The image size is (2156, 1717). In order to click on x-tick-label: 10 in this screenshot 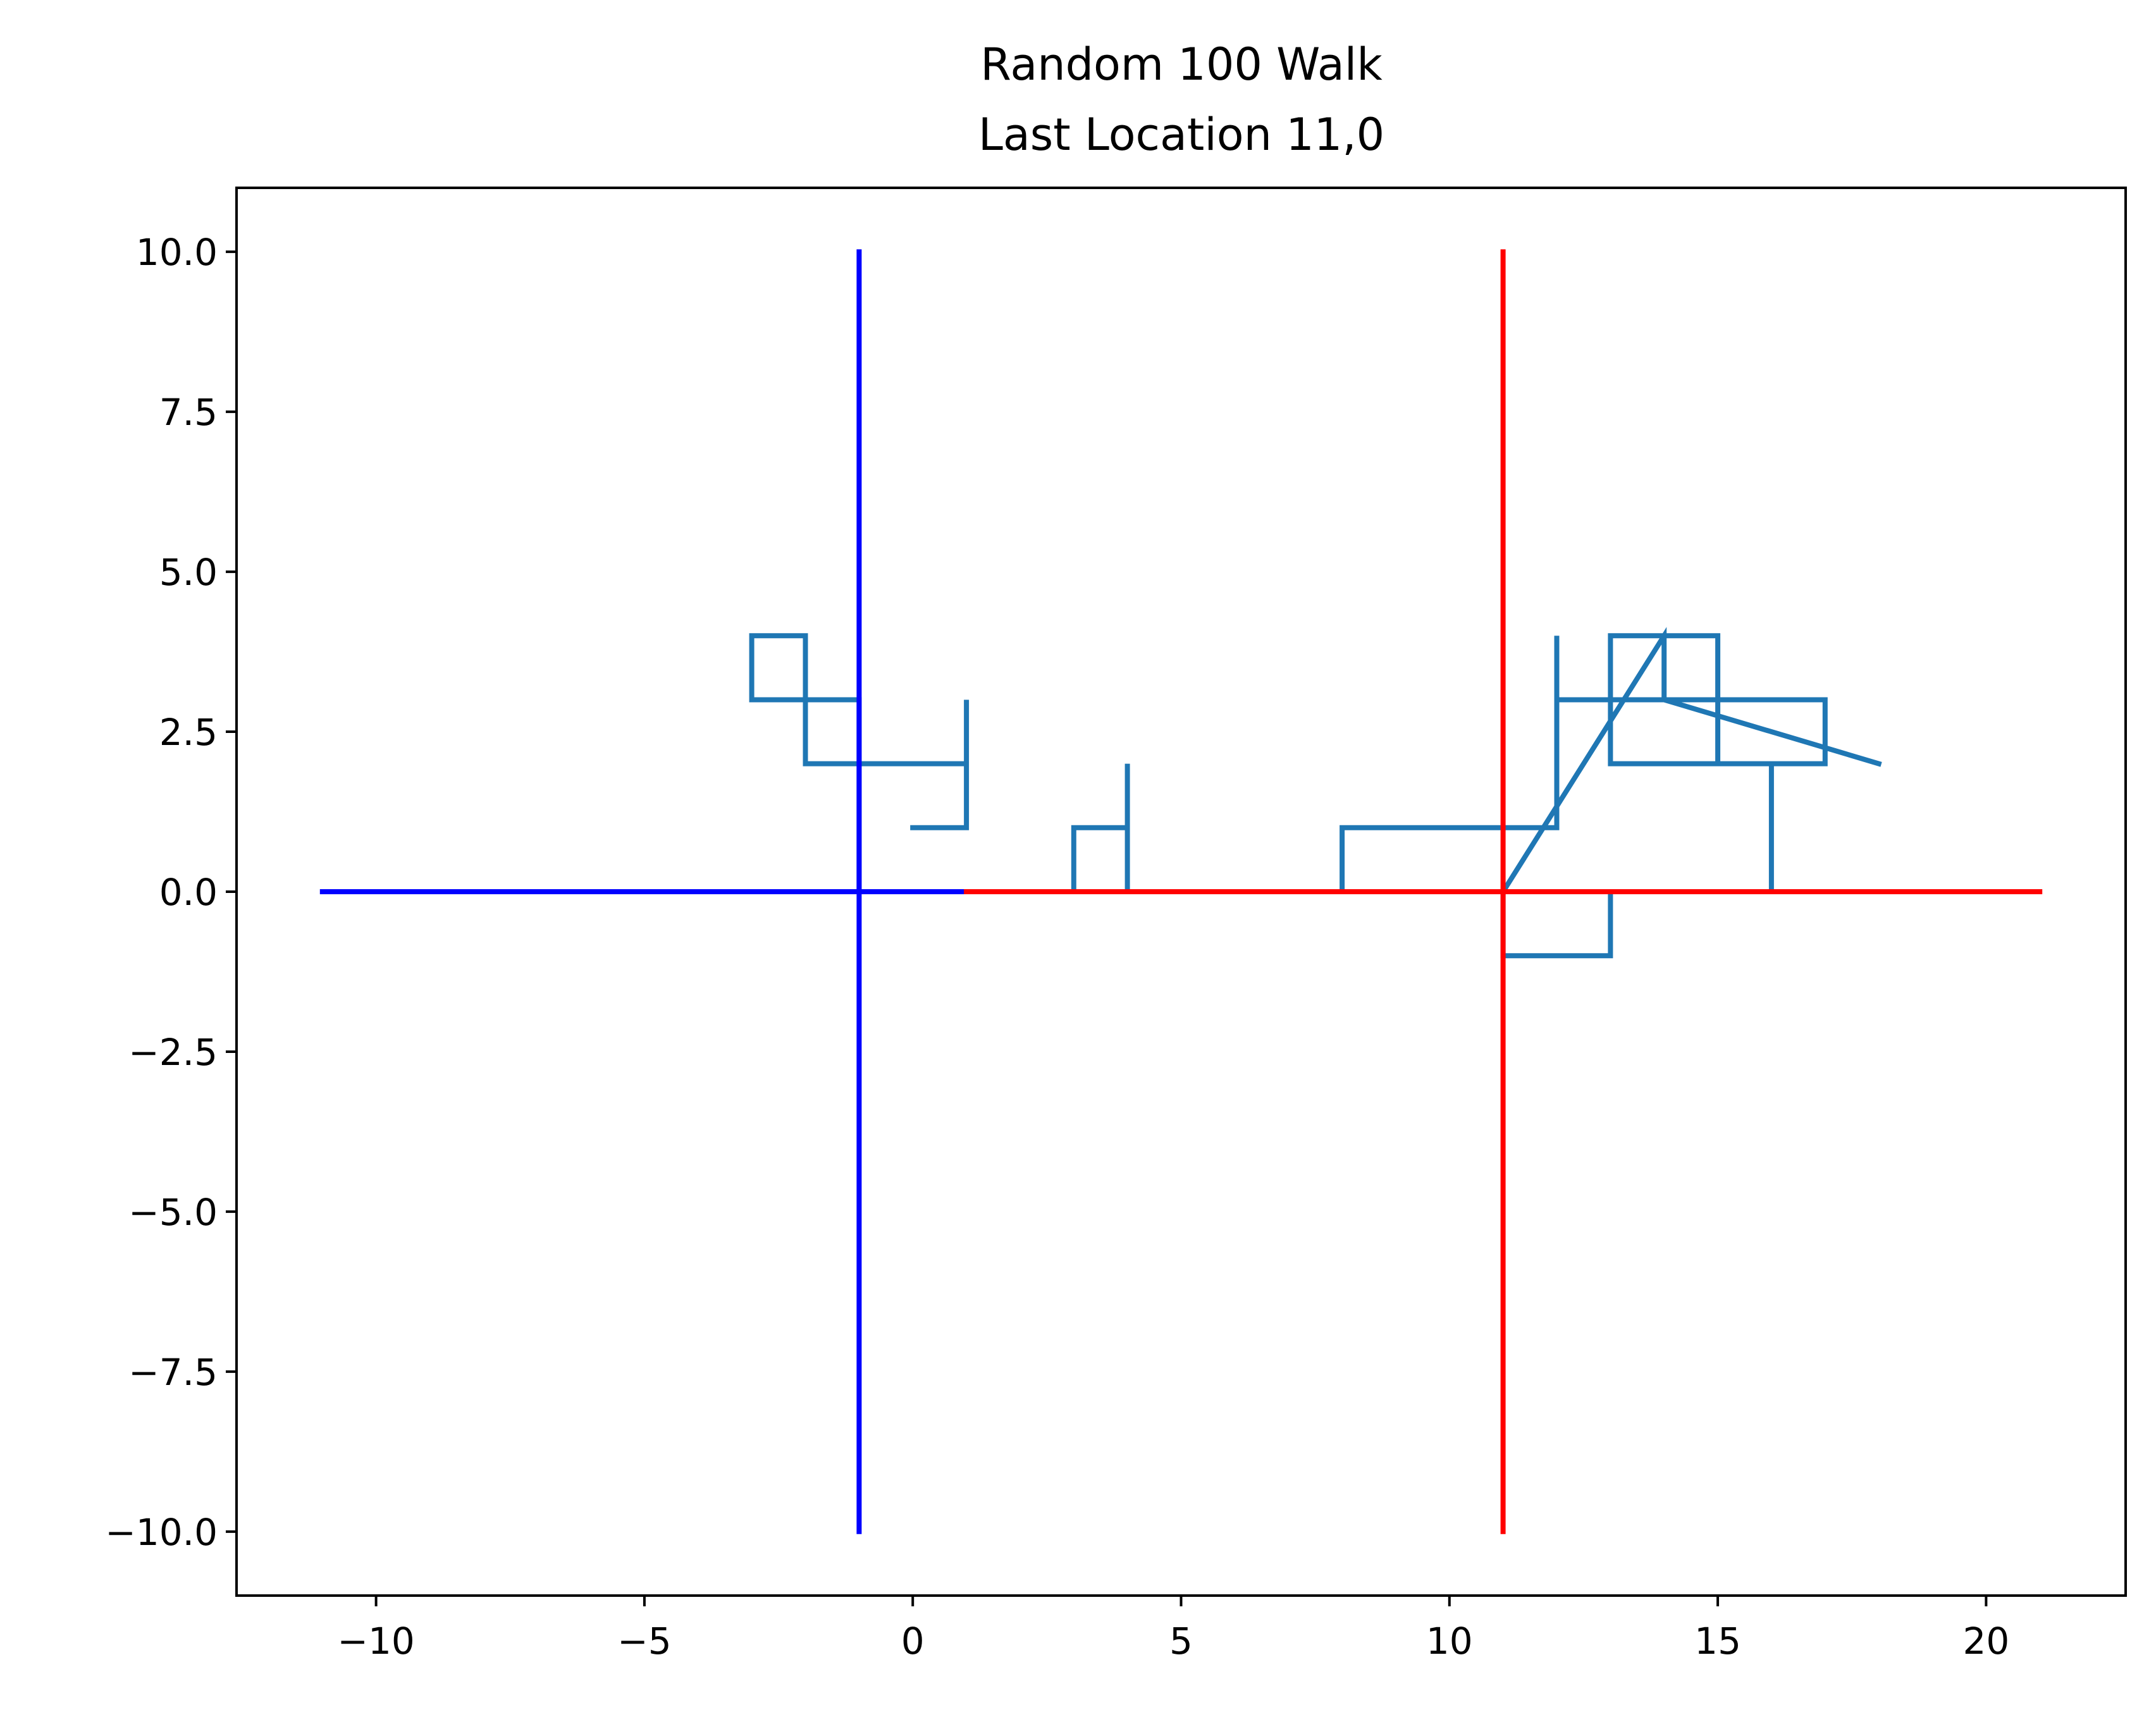, I will do `click(1450, 1642)`.